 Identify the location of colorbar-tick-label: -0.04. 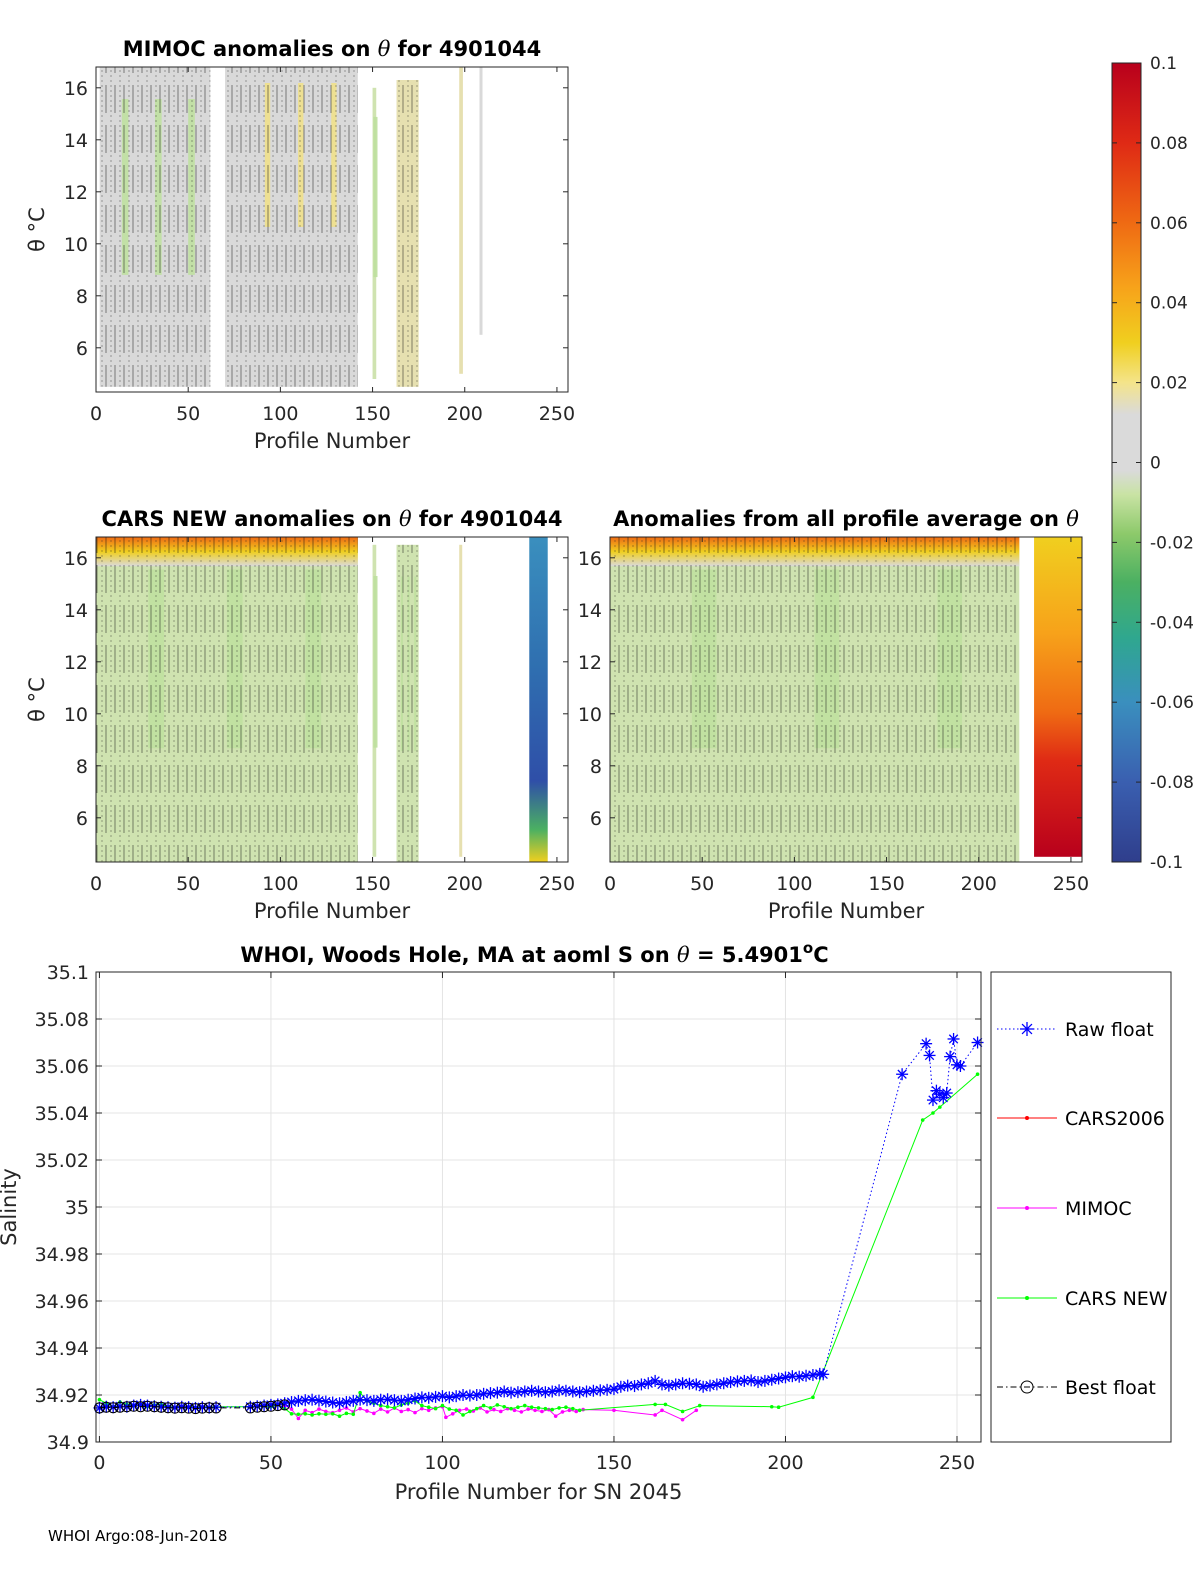
(1172, 623).